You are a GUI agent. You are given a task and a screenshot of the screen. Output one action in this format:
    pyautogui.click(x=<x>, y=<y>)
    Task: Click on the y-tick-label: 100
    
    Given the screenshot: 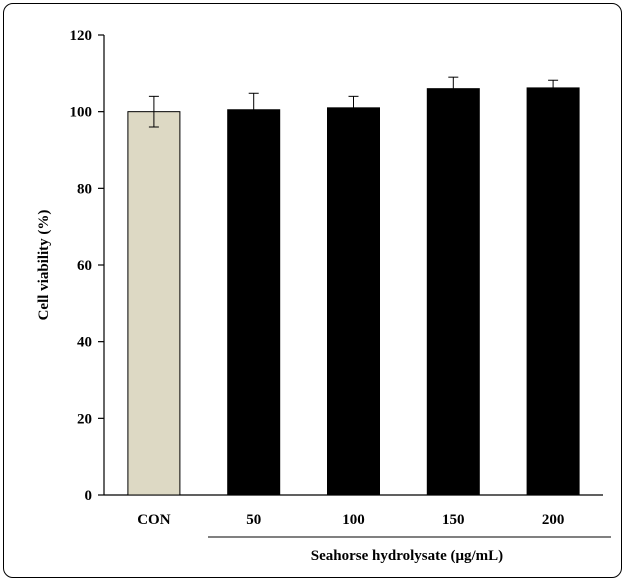 What is the action you would take?
    pyautogui.click(x=81, y=113)
    